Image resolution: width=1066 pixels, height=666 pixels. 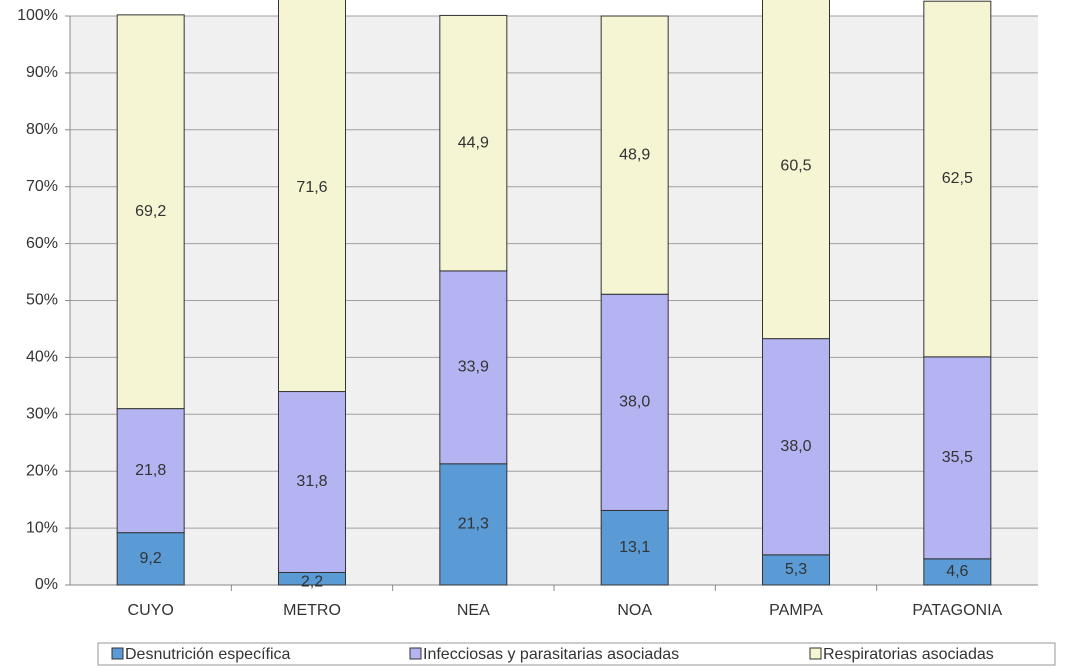 What do you see at coordinates (42, 357) in the screenshot?
I see `y-tick-label: 40%` at bounding box center [42, 357].